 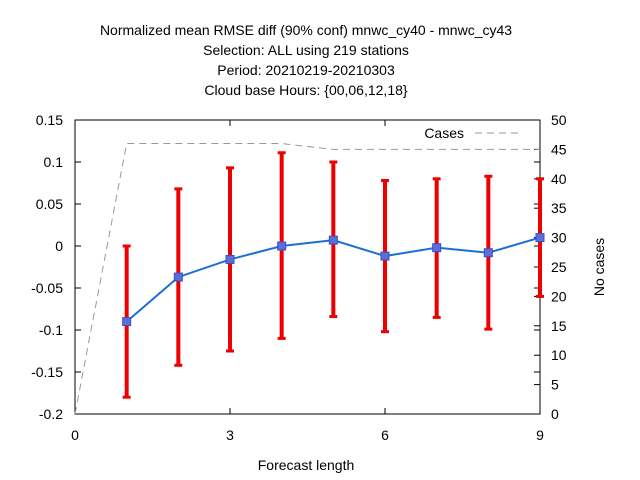 I want to click on y2-tick-label: 5, so click(x=555, y=385).